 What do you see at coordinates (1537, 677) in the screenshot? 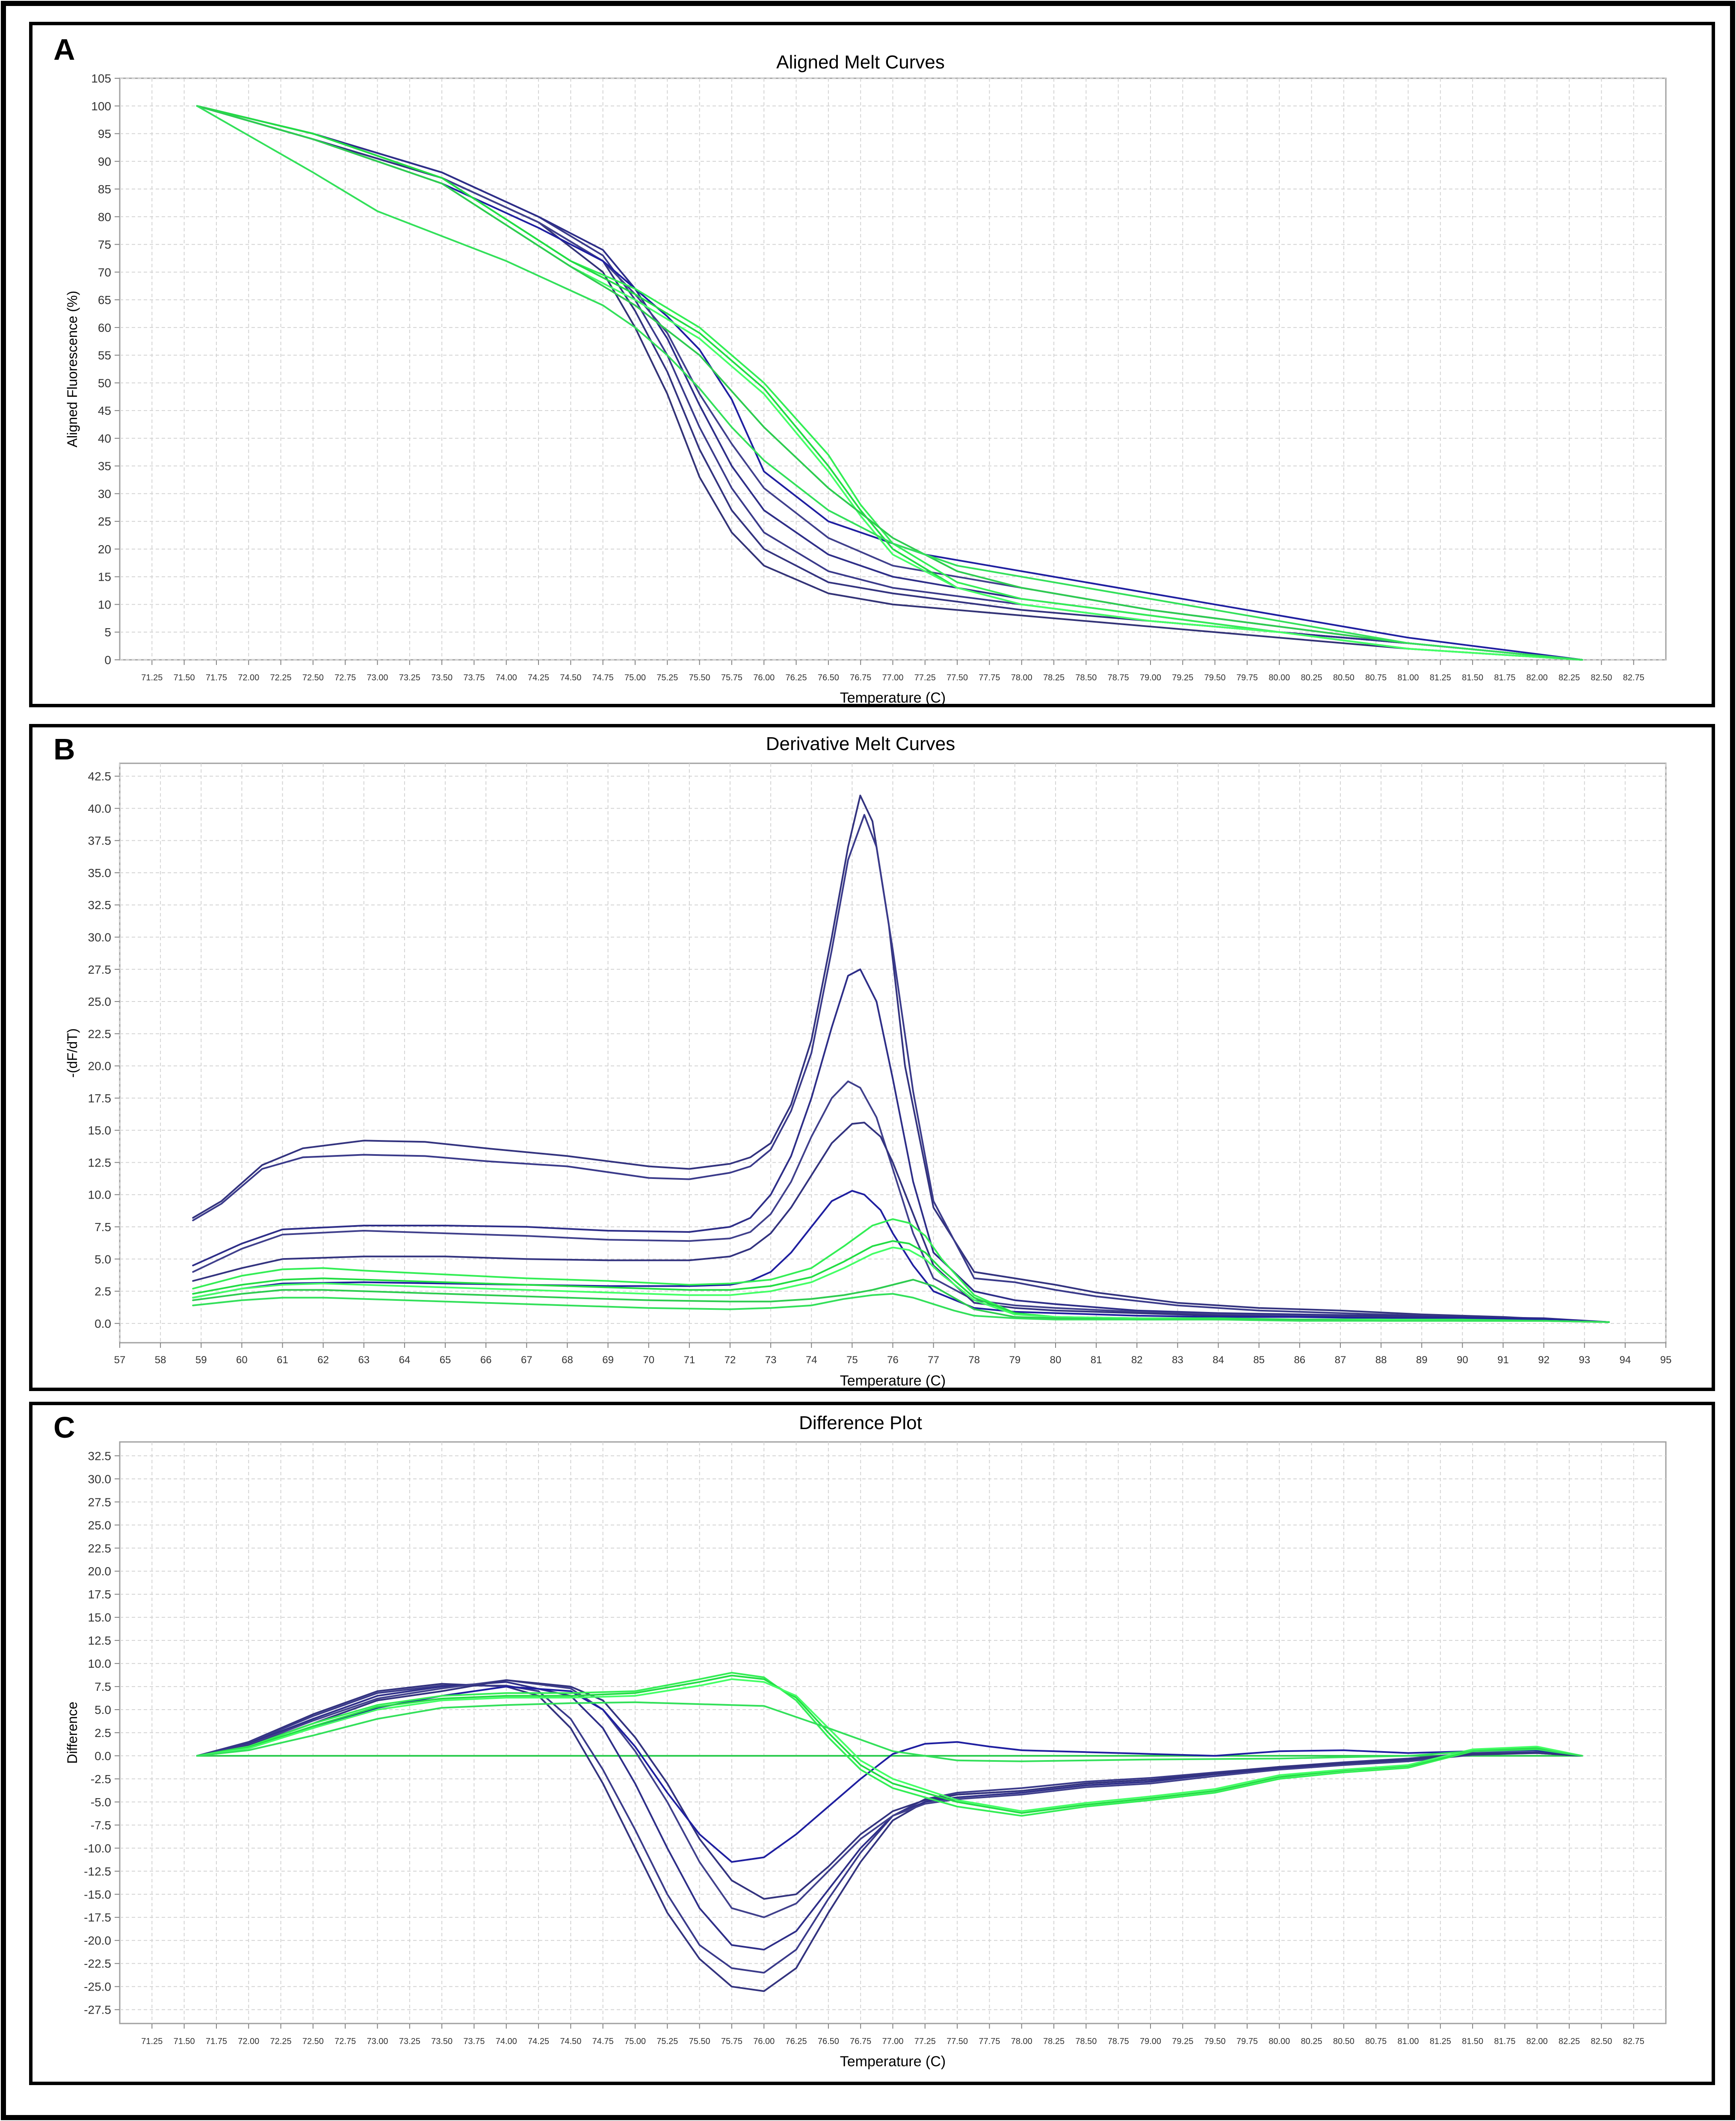
I see `chart-a-x-tick-label: 82.00` at bounding box center [1537, 677].